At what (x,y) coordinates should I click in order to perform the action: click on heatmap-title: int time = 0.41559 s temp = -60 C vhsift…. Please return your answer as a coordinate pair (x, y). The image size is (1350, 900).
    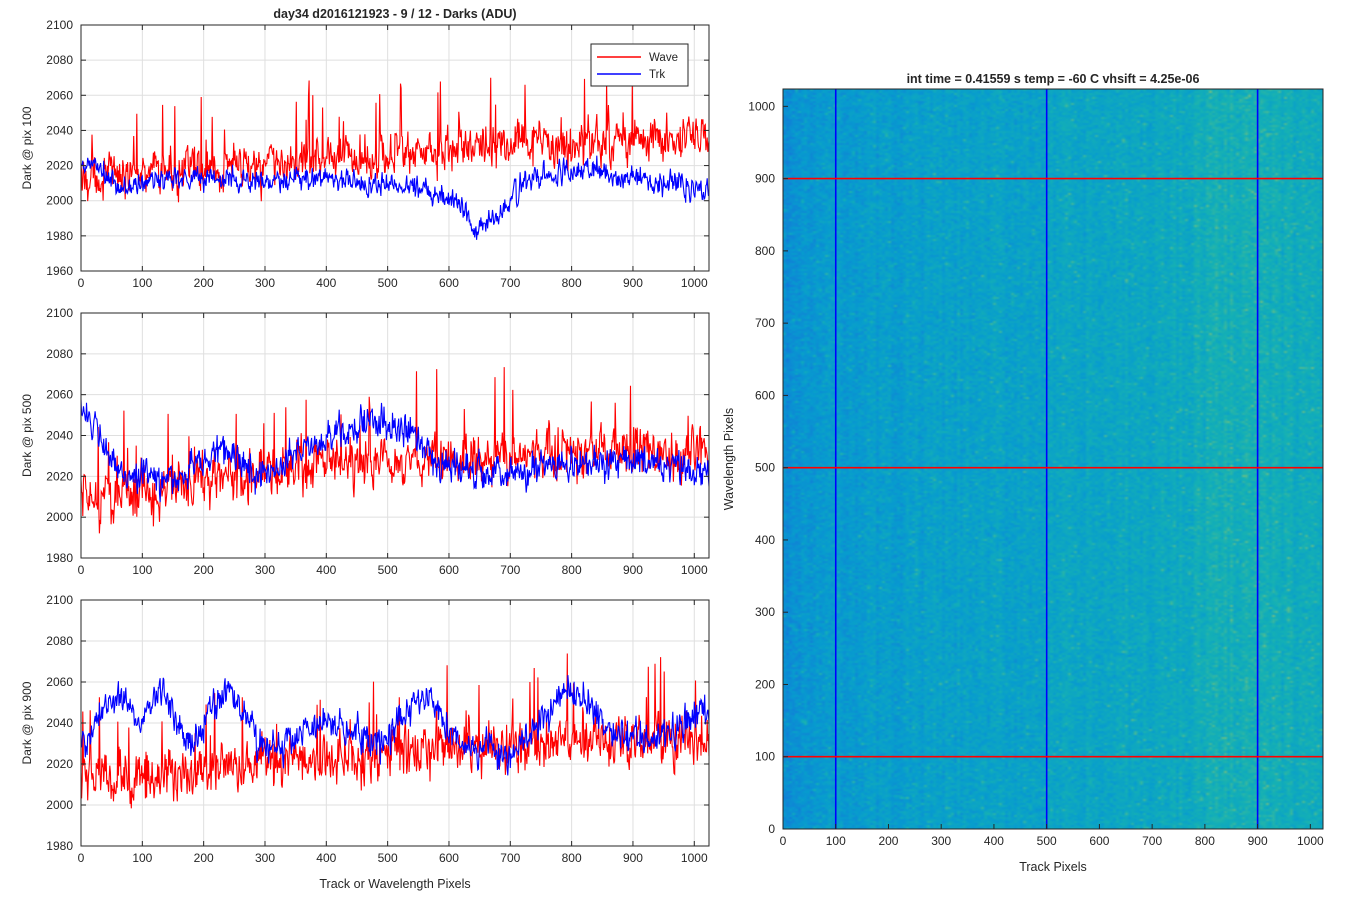
    Looking at the image, I should click on (1053, 79).